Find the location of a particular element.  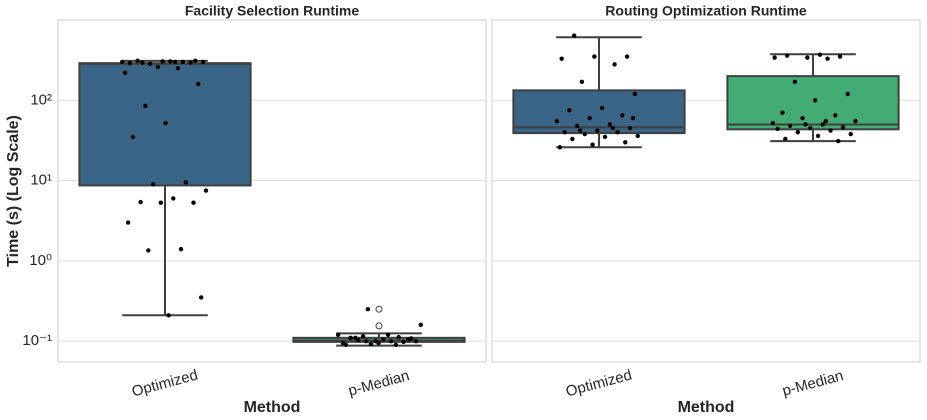

panel-title: Routing Optimization Runtime is located at coordinates (706, 11).